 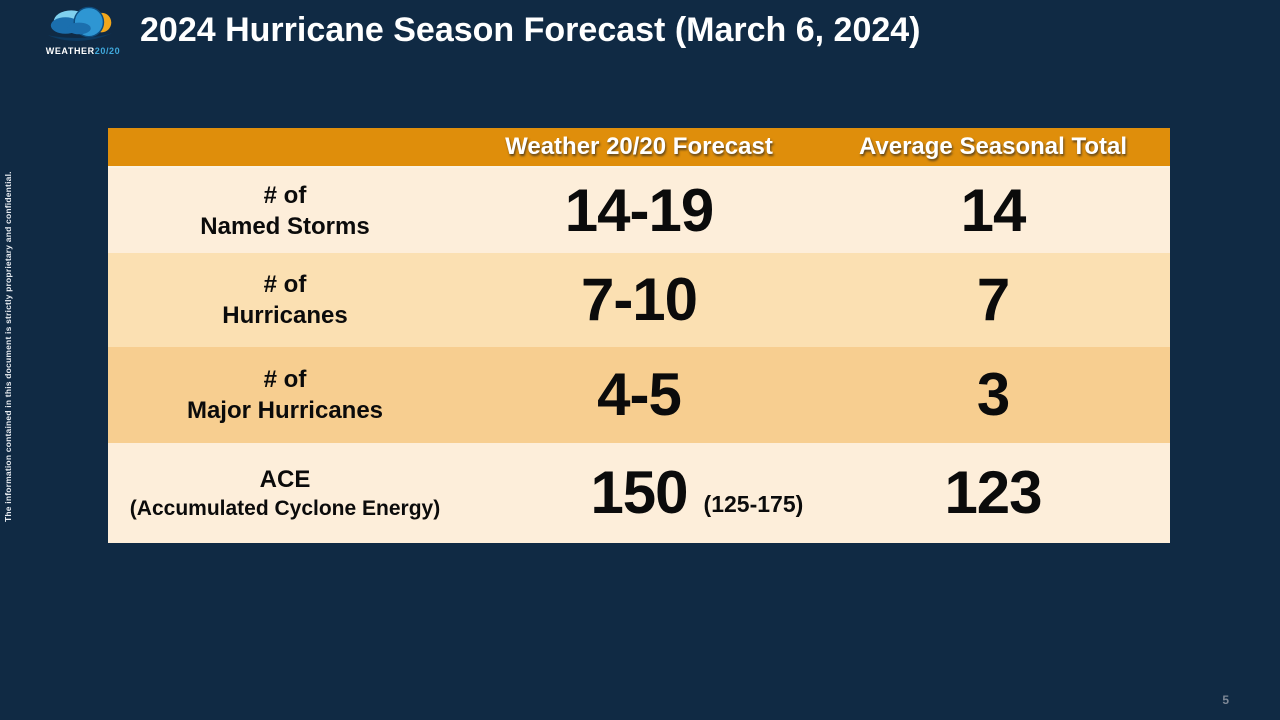 I want to click on average-value: 7, so click(x=993, y=299).